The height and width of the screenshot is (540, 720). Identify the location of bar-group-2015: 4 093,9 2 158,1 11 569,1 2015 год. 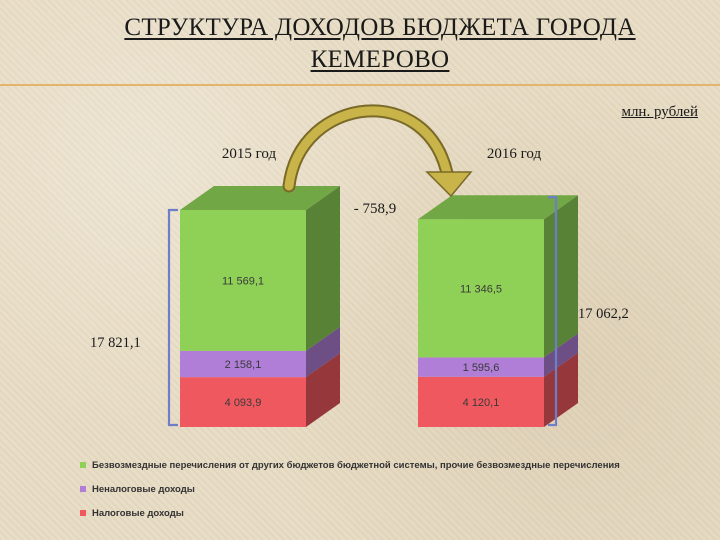
(260, 286).